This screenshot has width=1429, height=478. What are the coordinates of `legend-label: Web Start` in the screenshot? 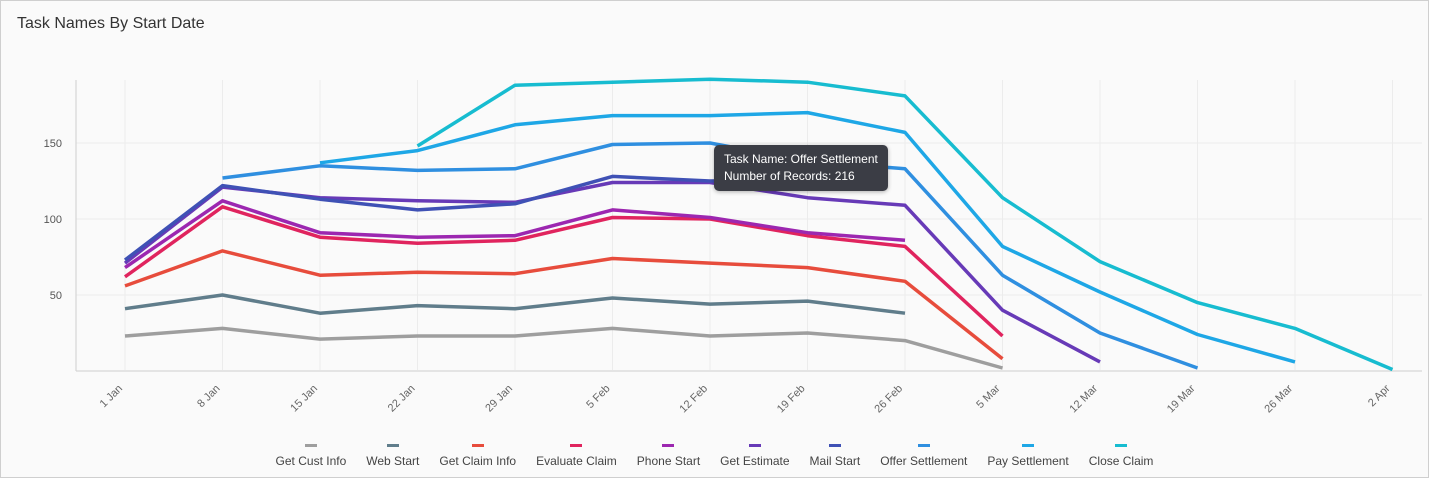 It's located at (393, 461).